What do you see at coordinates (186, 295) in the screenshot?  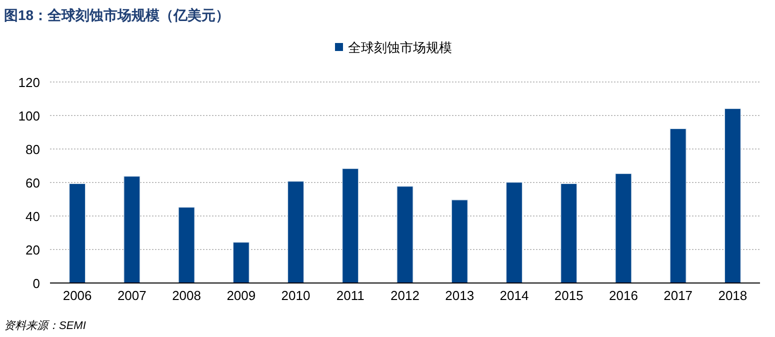 I see `x-tick-label: 2008` at bounding box center [186, 295].